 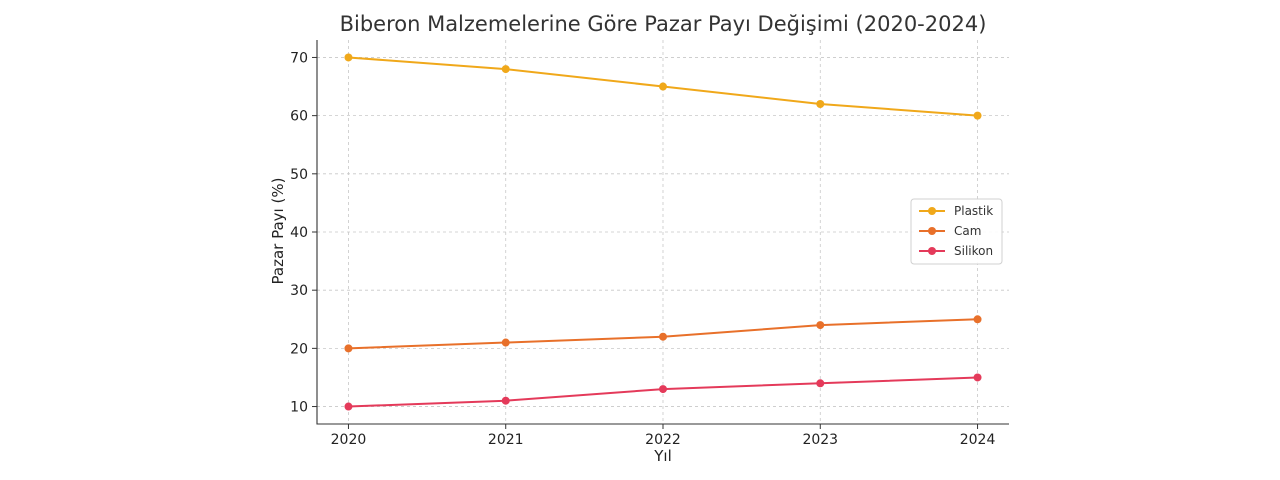 What do you see at coordinates (973, 211) in the screenshot?
I see `legend-label: Plastik` at bounding box center [973, 211].